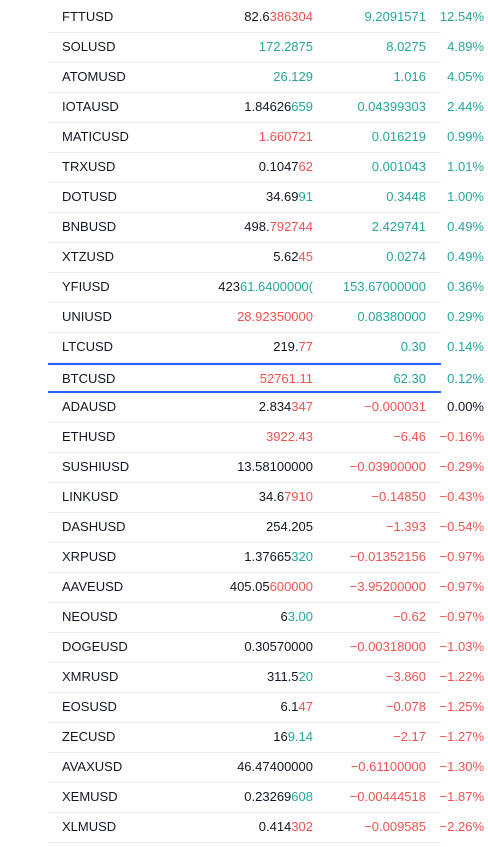 The image size is (488, 847). Describe the element at coordinates (235, 227) in the screenshot. I see `last-price: 498.792744` at that location.